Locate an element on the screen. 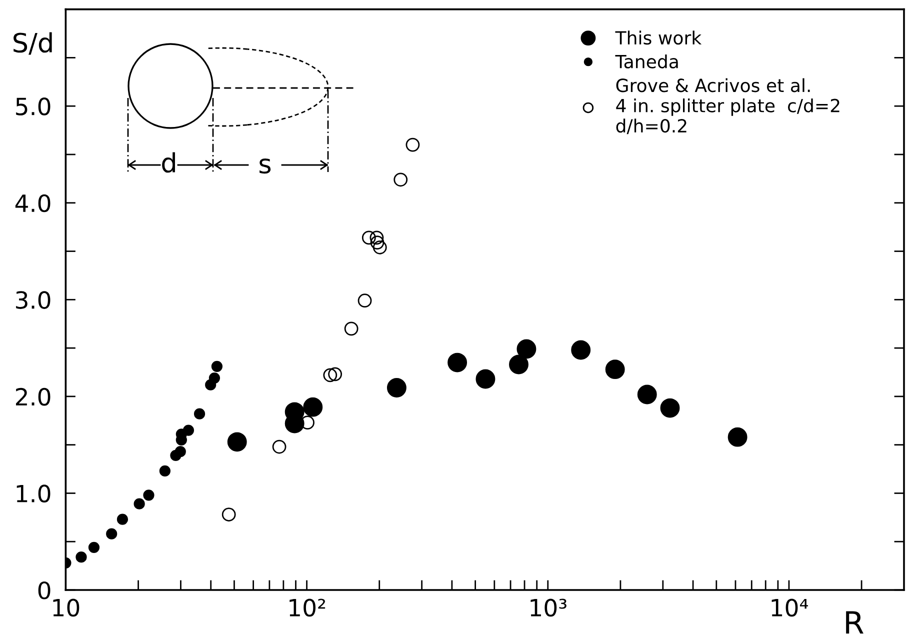 The image size is (906, 634). y-tick-label: 0 is located at coordinates (44, 590).